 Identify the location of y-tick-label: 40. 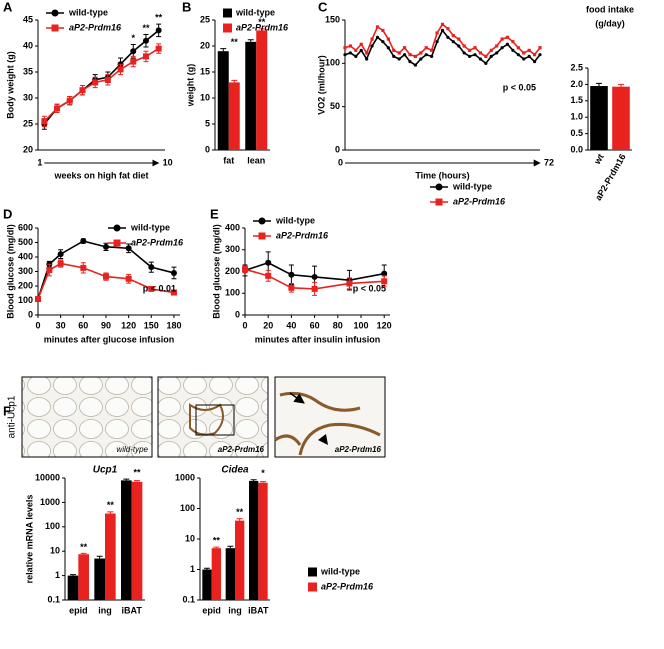
(28, 45).